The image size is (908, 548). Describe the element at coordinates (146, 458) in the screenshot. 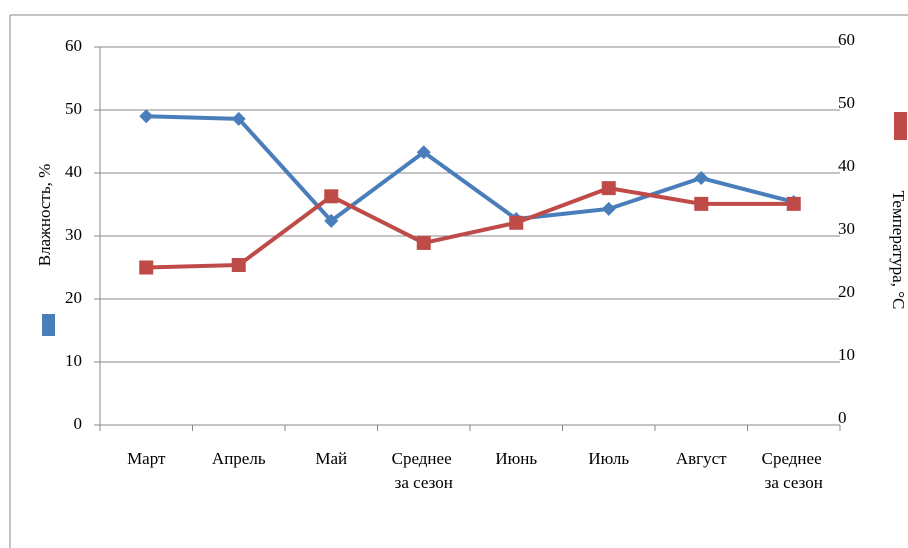

I see `x-tick-label: Март` at that location.